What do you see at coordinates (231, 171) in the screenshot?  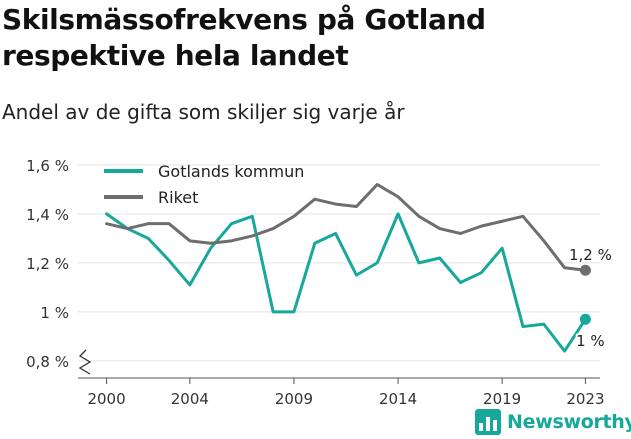 I see `legend-label: Gotlands kommun` at bounding box center [231, 171].